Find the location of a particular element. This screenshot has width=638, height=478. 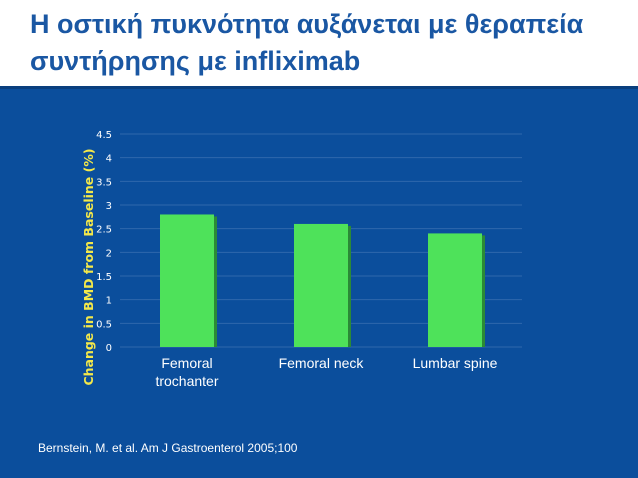

panel-divider is located at coordinates (319, 87).